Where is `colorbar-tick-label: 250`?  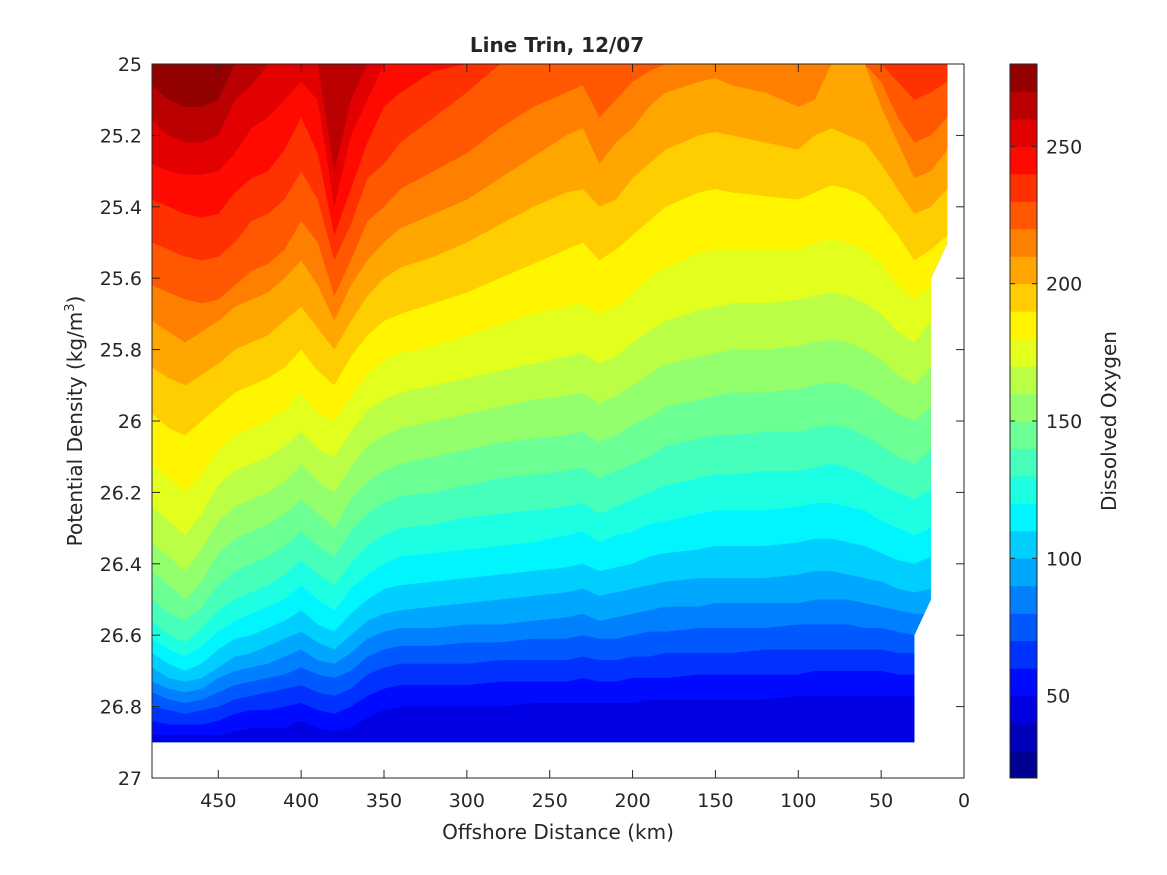 colorbar-tick-label: 250 is located at coordinates (1064, 147).